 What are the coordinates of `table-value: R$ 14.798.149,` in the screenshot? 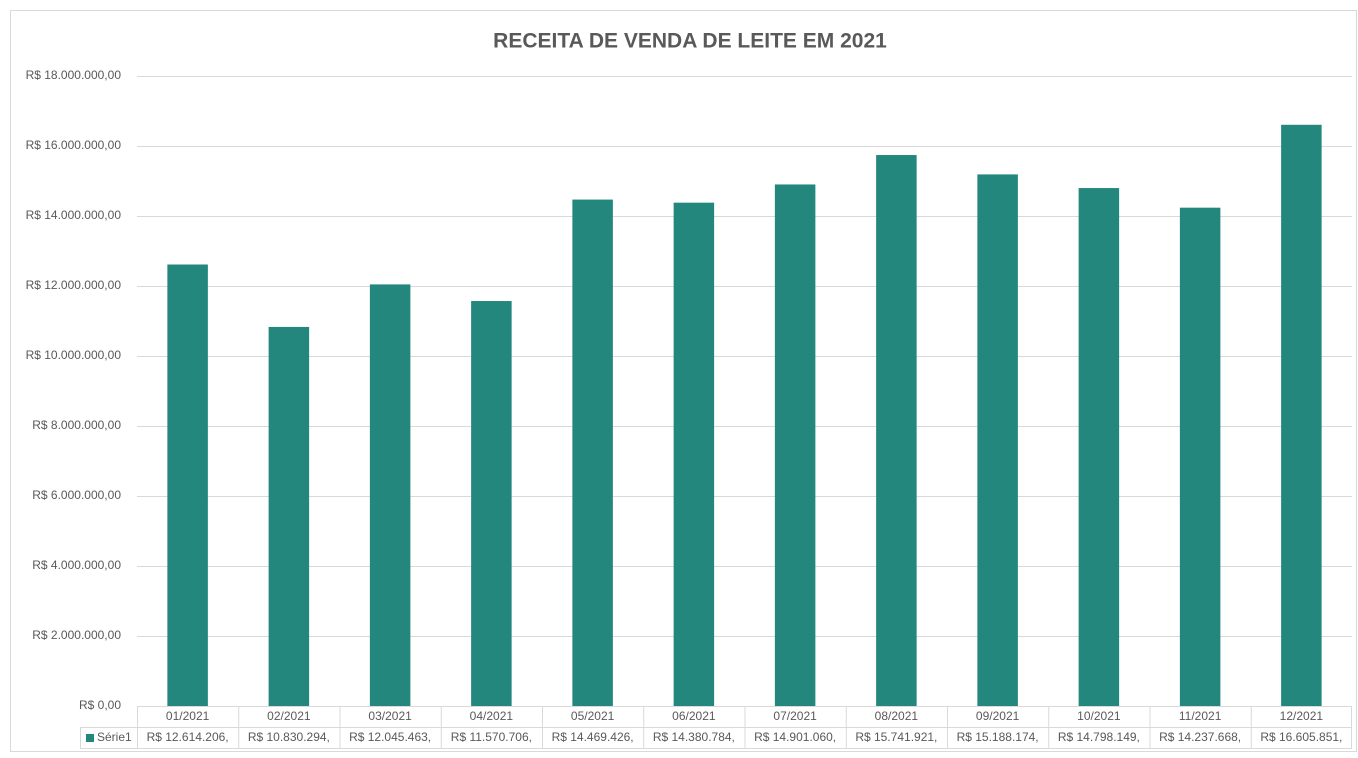 It's located at (1099, 737).